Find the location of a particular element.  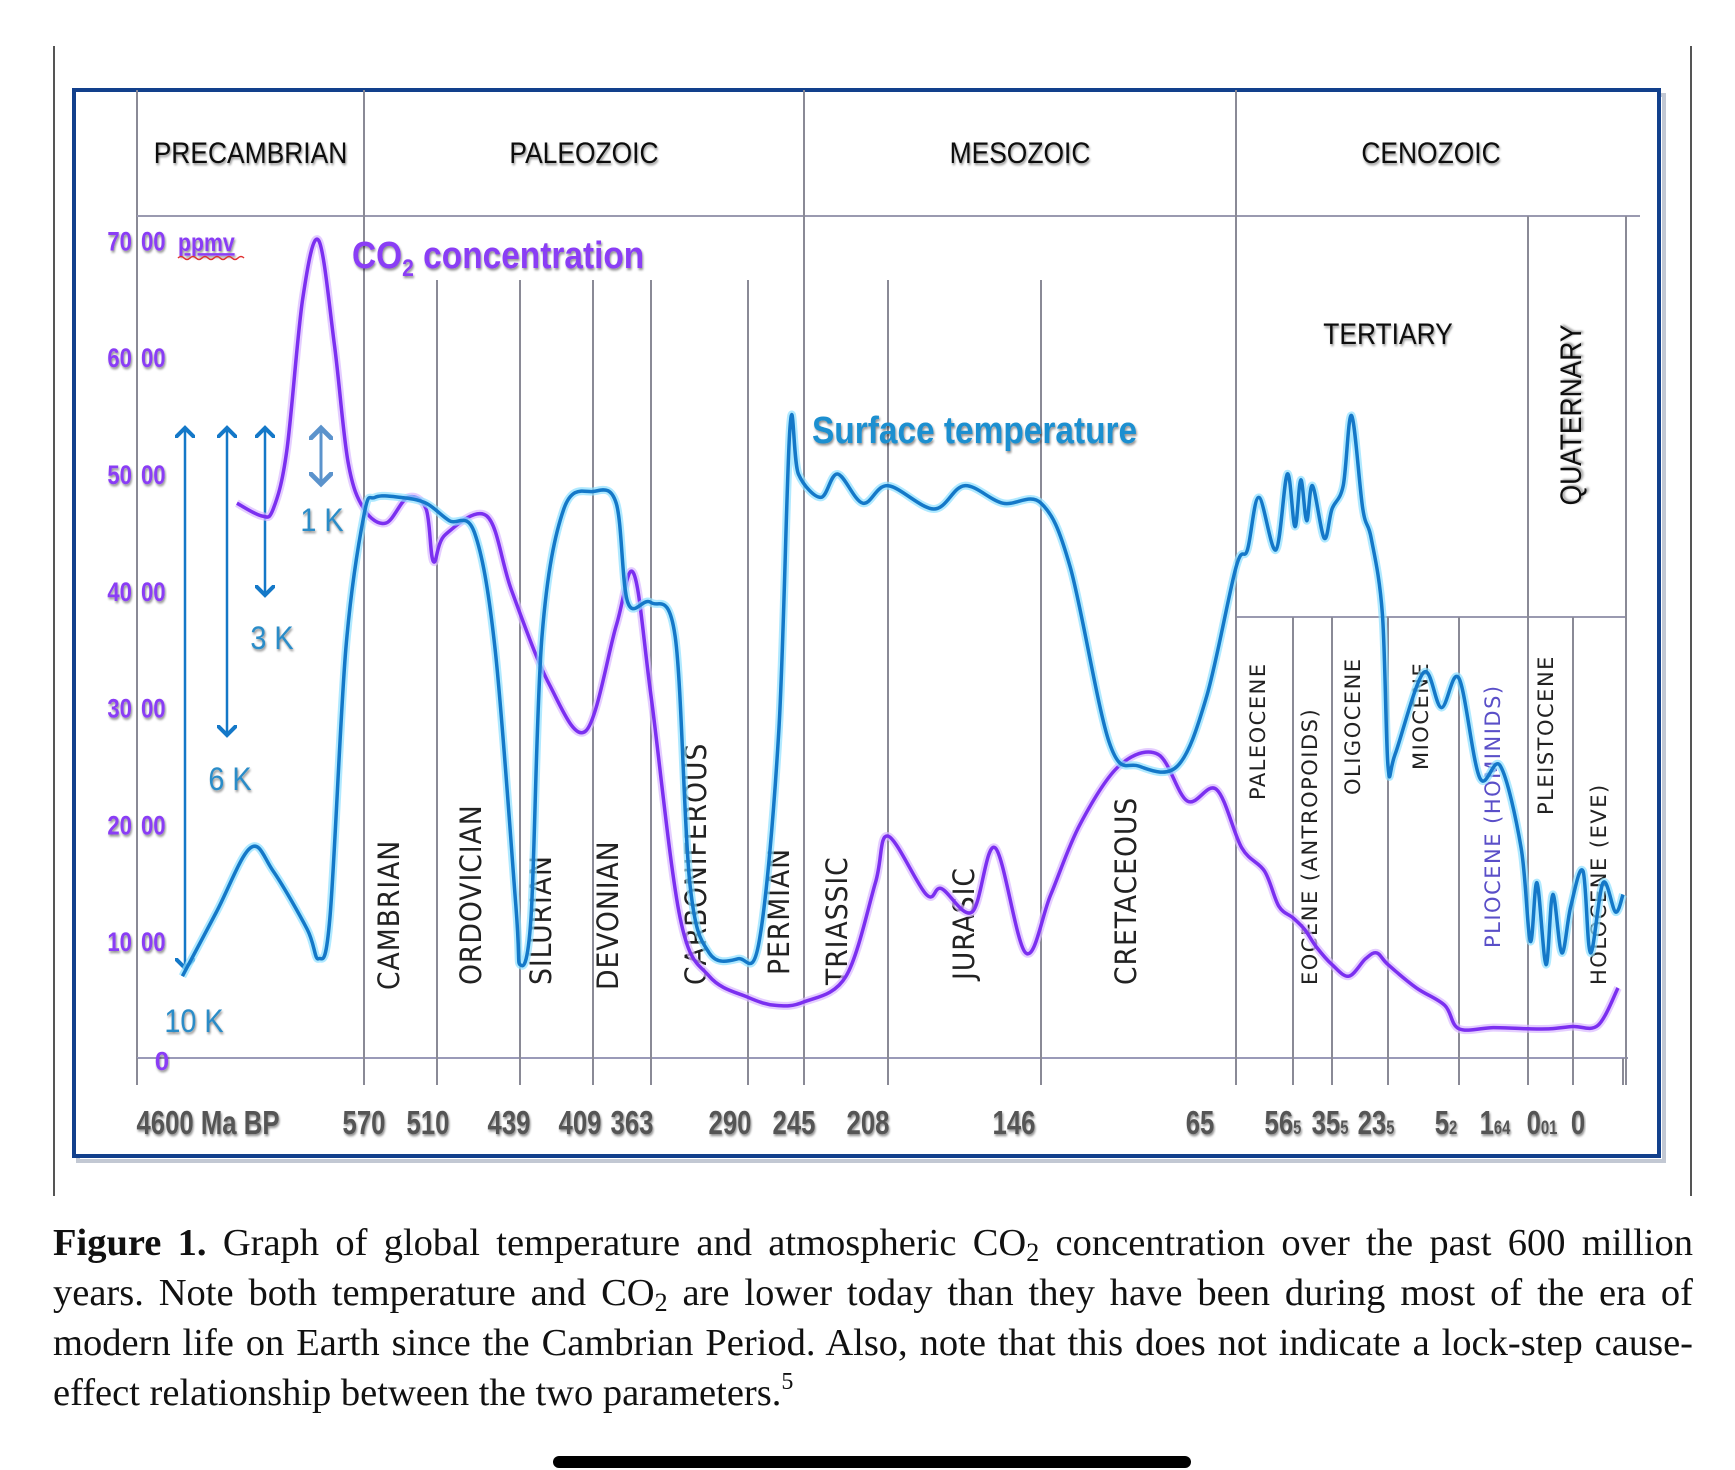

x-tick-label: 4600 Ma BP is located at coordinates (207, 1123).